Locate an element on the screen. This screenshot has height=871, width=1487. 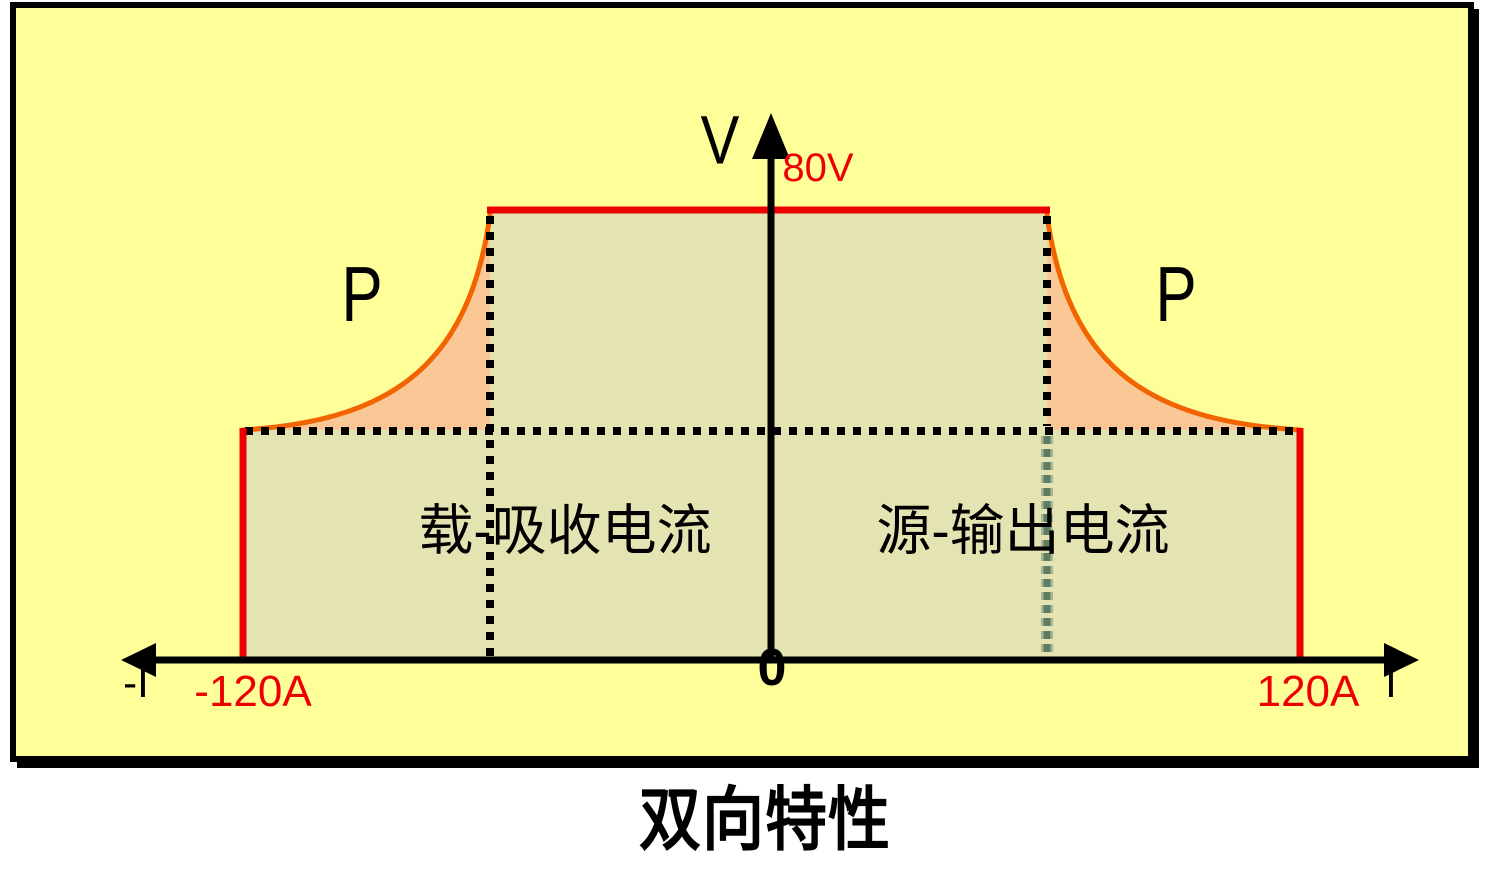
power-region-right is located at coordinates (1173, 322).